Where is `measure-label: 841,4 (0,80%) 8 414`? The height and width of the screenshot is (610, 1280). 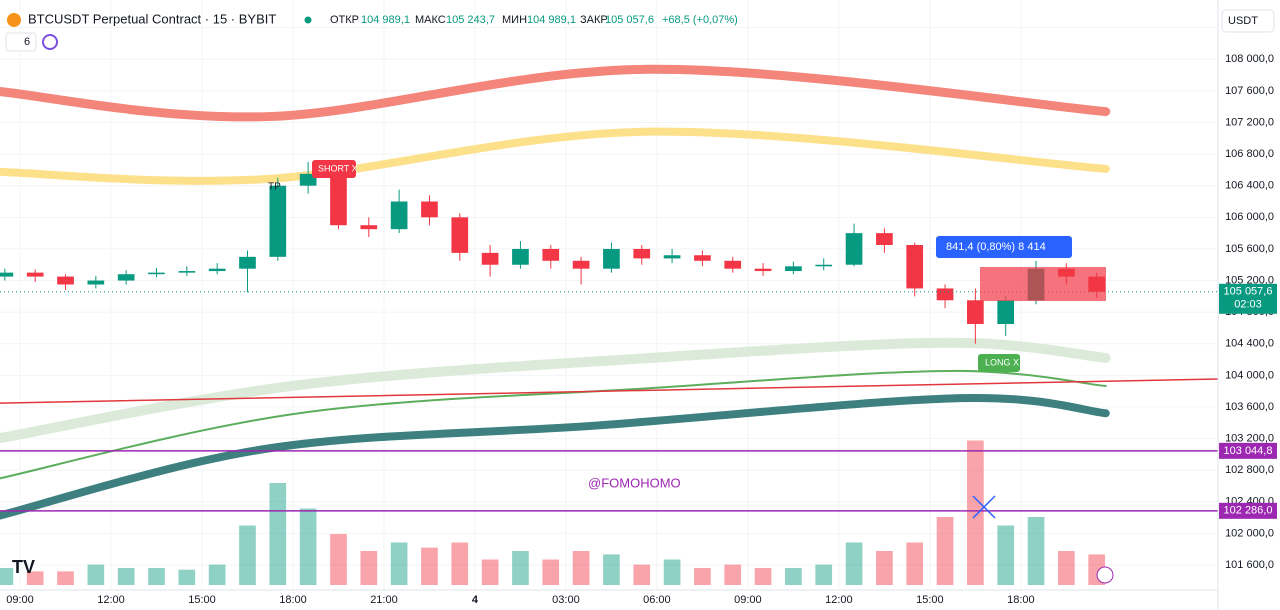
measure-label: 841,4 (0,80%) 8 414 is located at coordinates (996, 247).